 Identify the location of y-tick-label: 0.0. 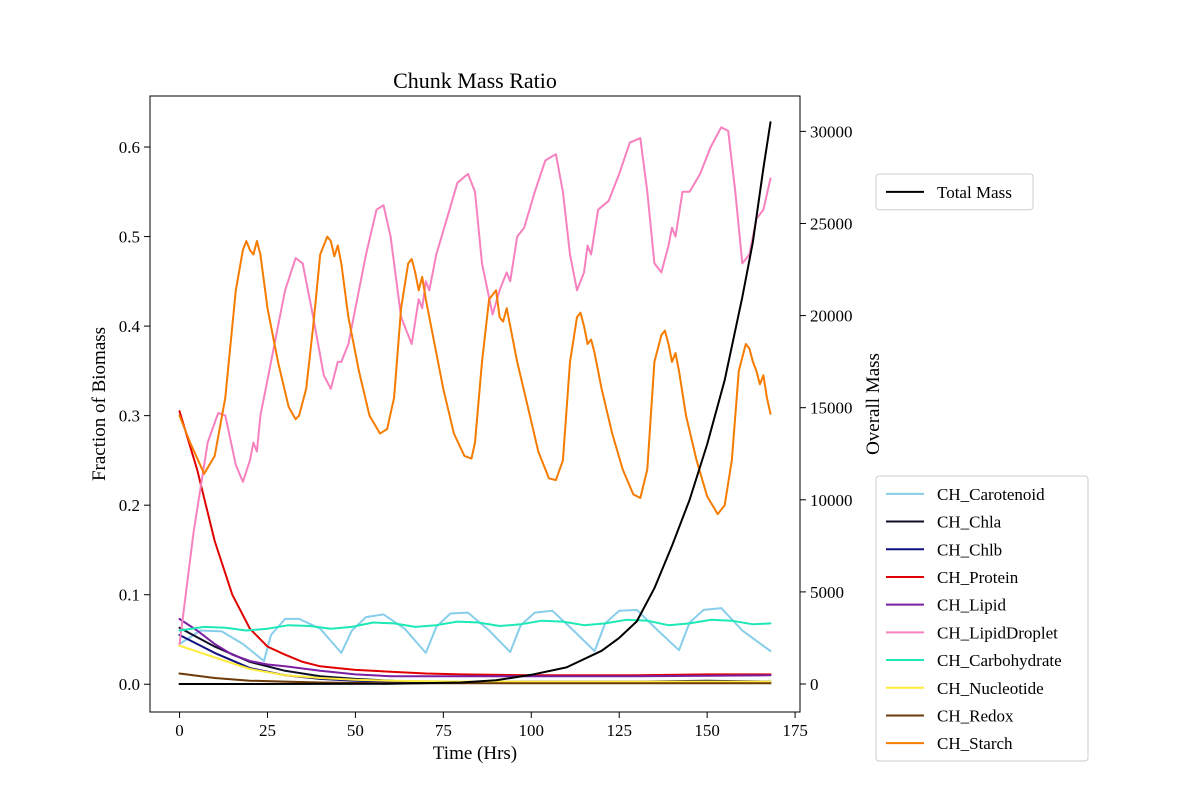
(129, 684).